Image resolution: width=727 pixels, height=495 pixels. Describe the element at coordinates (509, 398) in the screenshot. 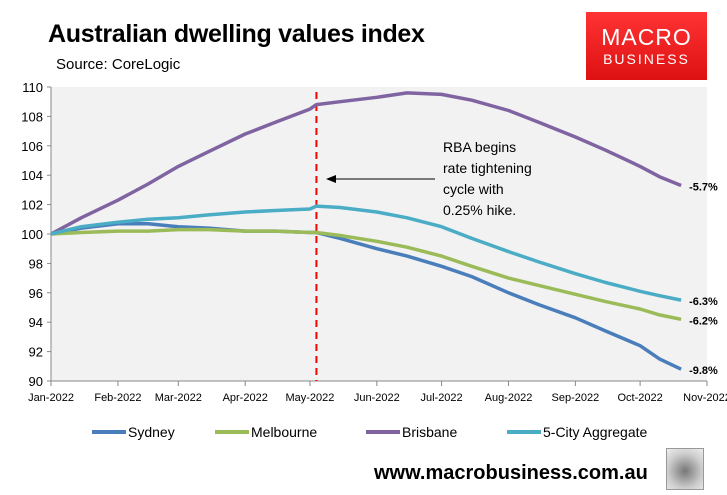

I see `x-tick-label: Aug-2022` at that location.